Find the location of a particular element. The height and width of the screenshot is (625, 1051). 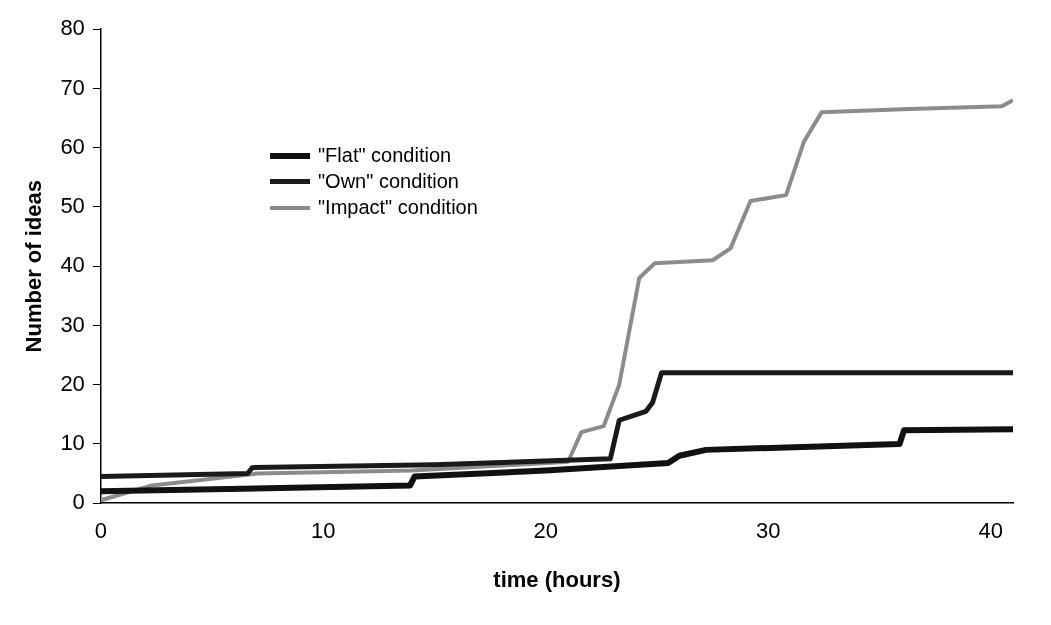

y-tick-label: 10 is located at coordinates (72, 443).